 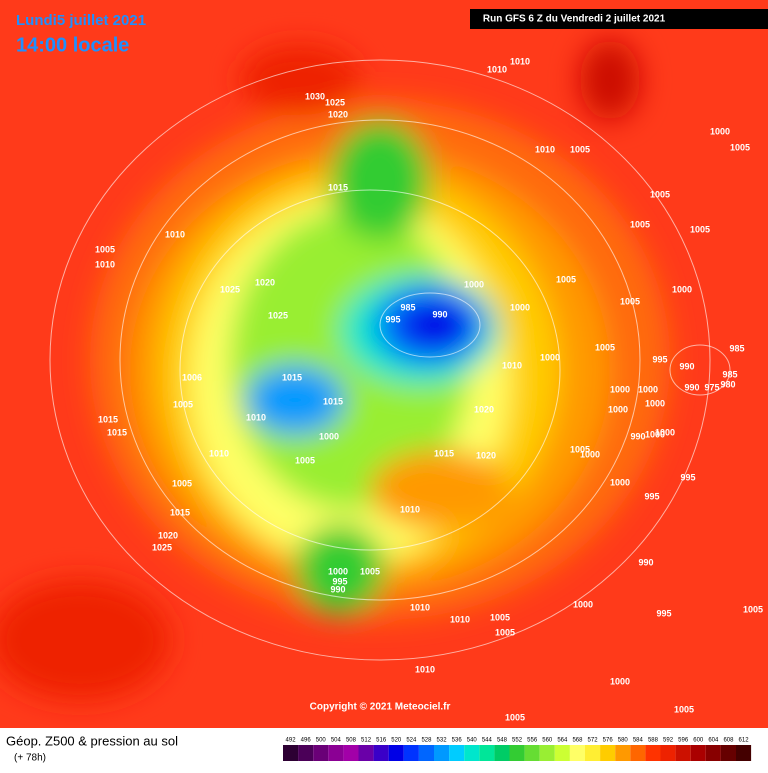 I want to click on colorbar-label: 592, so click(x=668, y=741).